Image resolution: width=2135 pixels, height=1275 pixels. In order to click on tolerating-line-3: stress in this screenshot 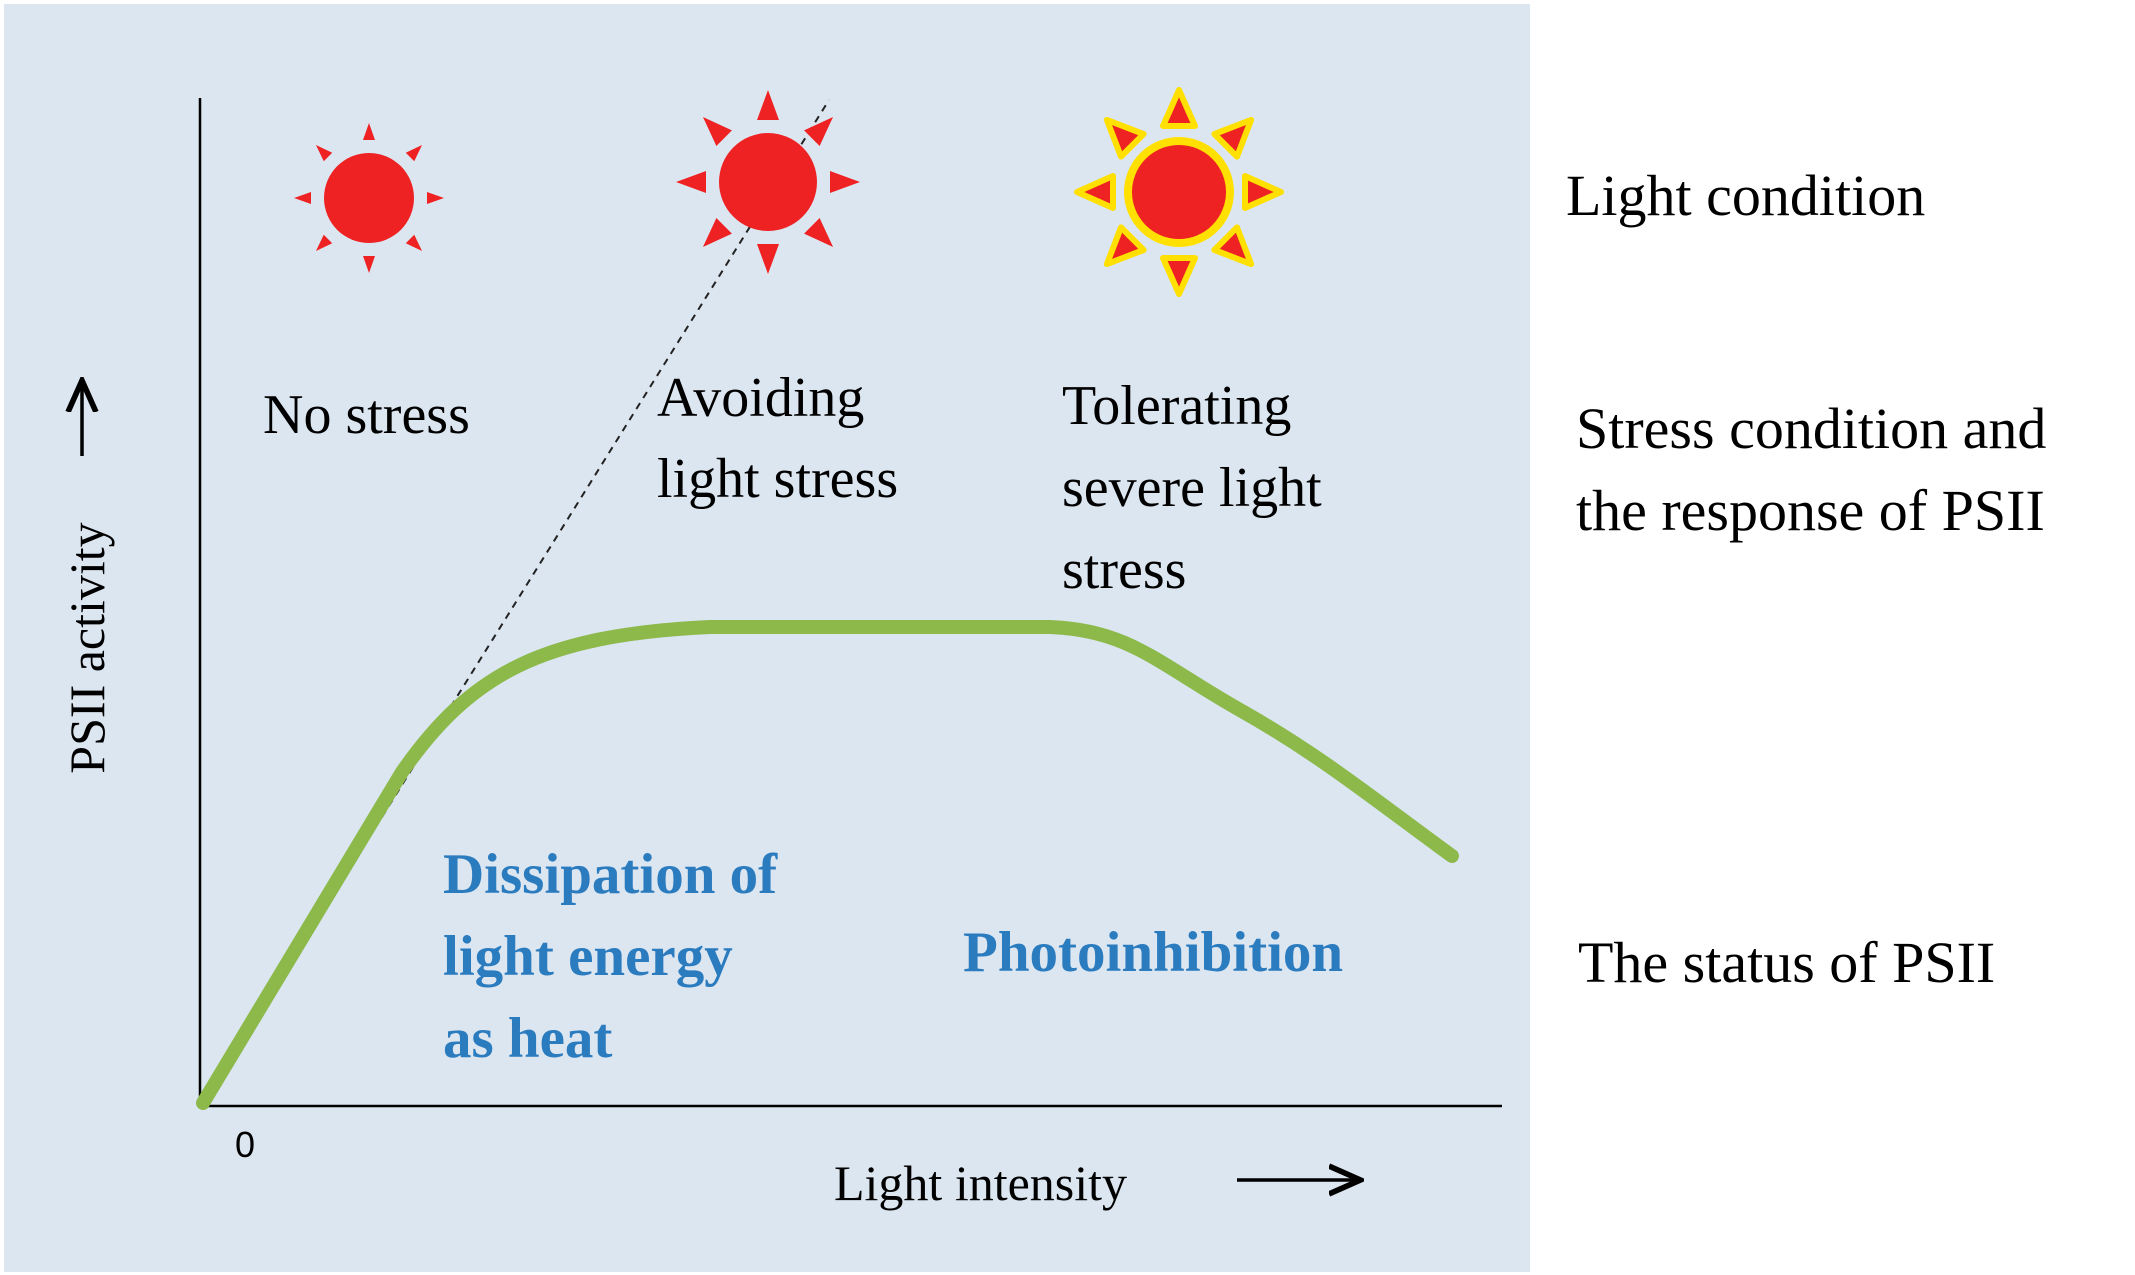, I will do `click(1124, 570)`.